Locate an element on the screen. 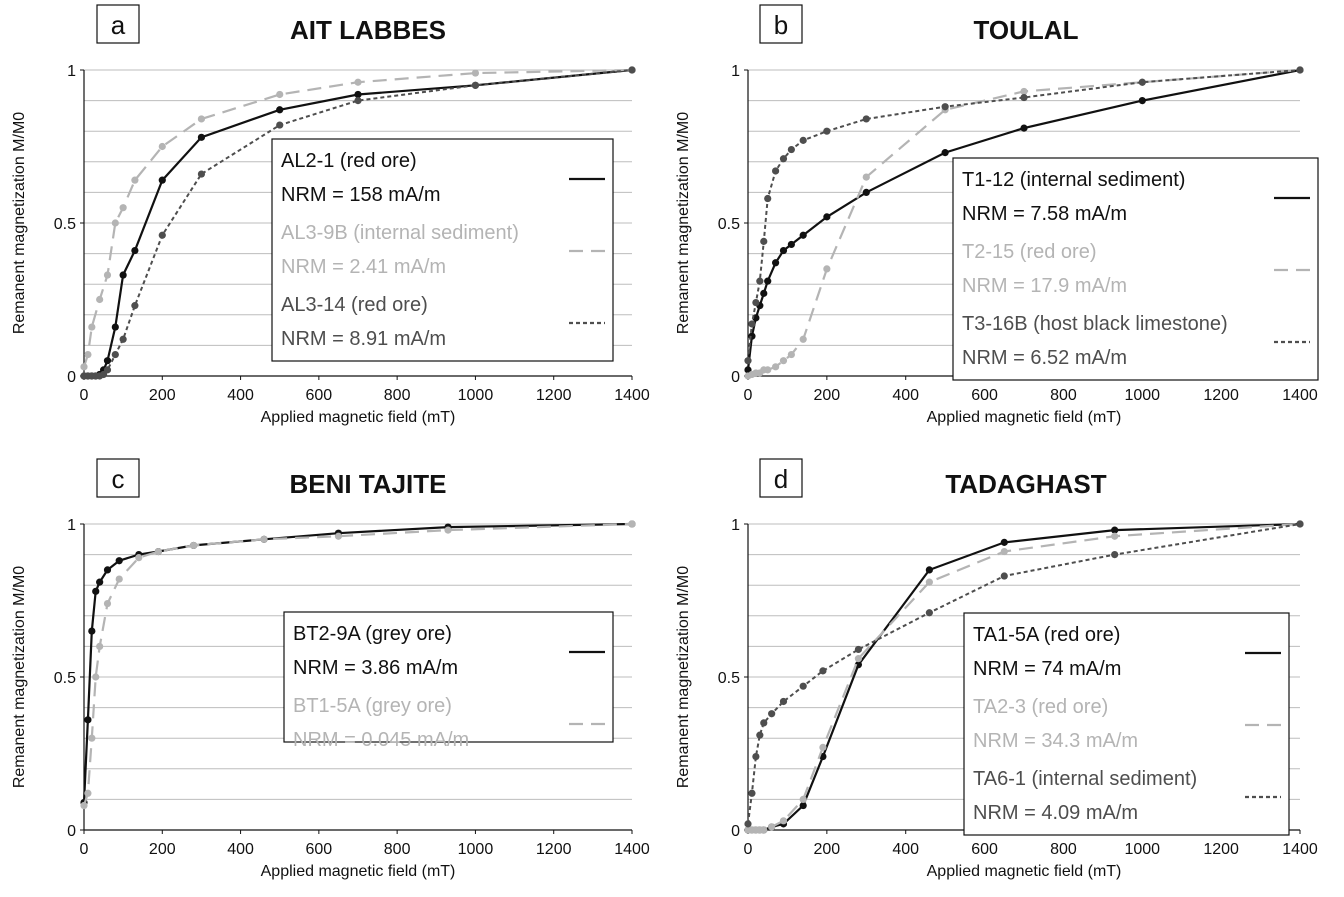 The height and width of the screenshot is (897, 1344). legend-series-nrm: NRM = 74 mA/m is located at coordinates (1047, 669).